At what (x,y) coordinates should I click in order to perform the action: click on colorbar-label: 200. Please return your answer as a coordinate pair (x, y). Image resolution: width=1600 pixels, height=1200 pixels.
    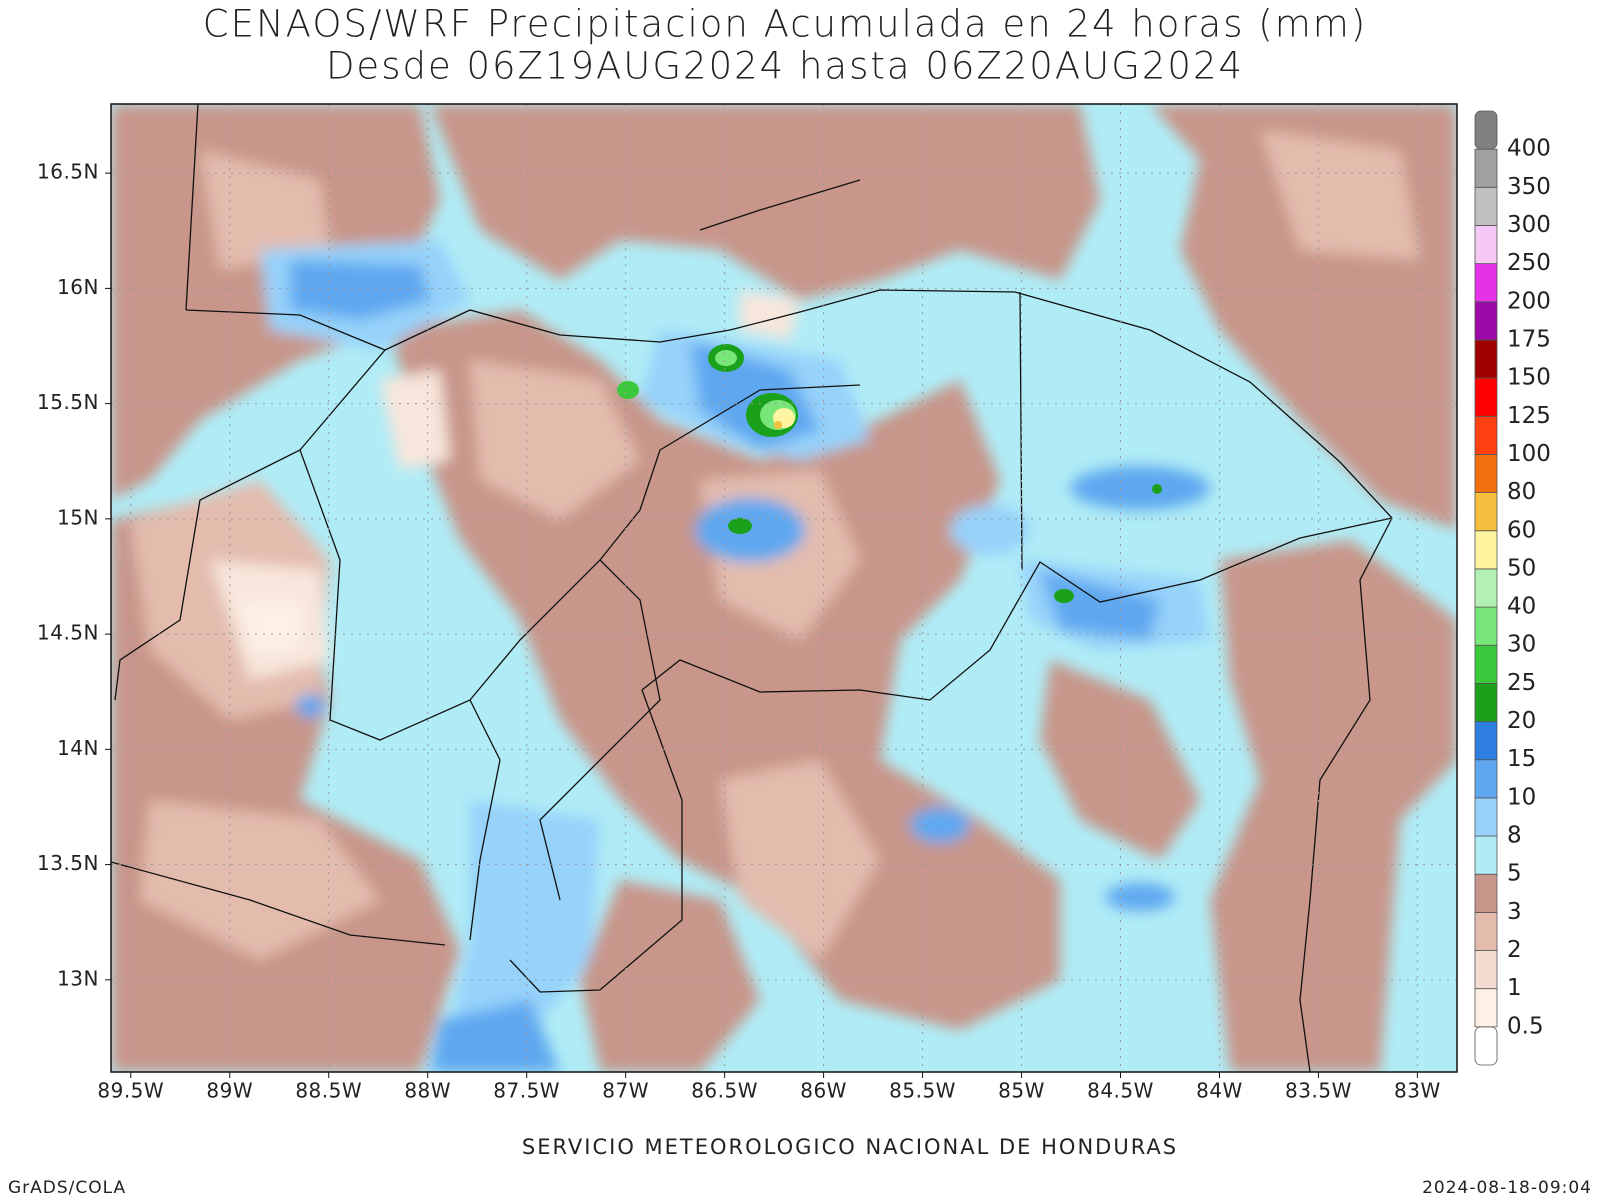
    Looking at the image, I should click on (1529, 301).